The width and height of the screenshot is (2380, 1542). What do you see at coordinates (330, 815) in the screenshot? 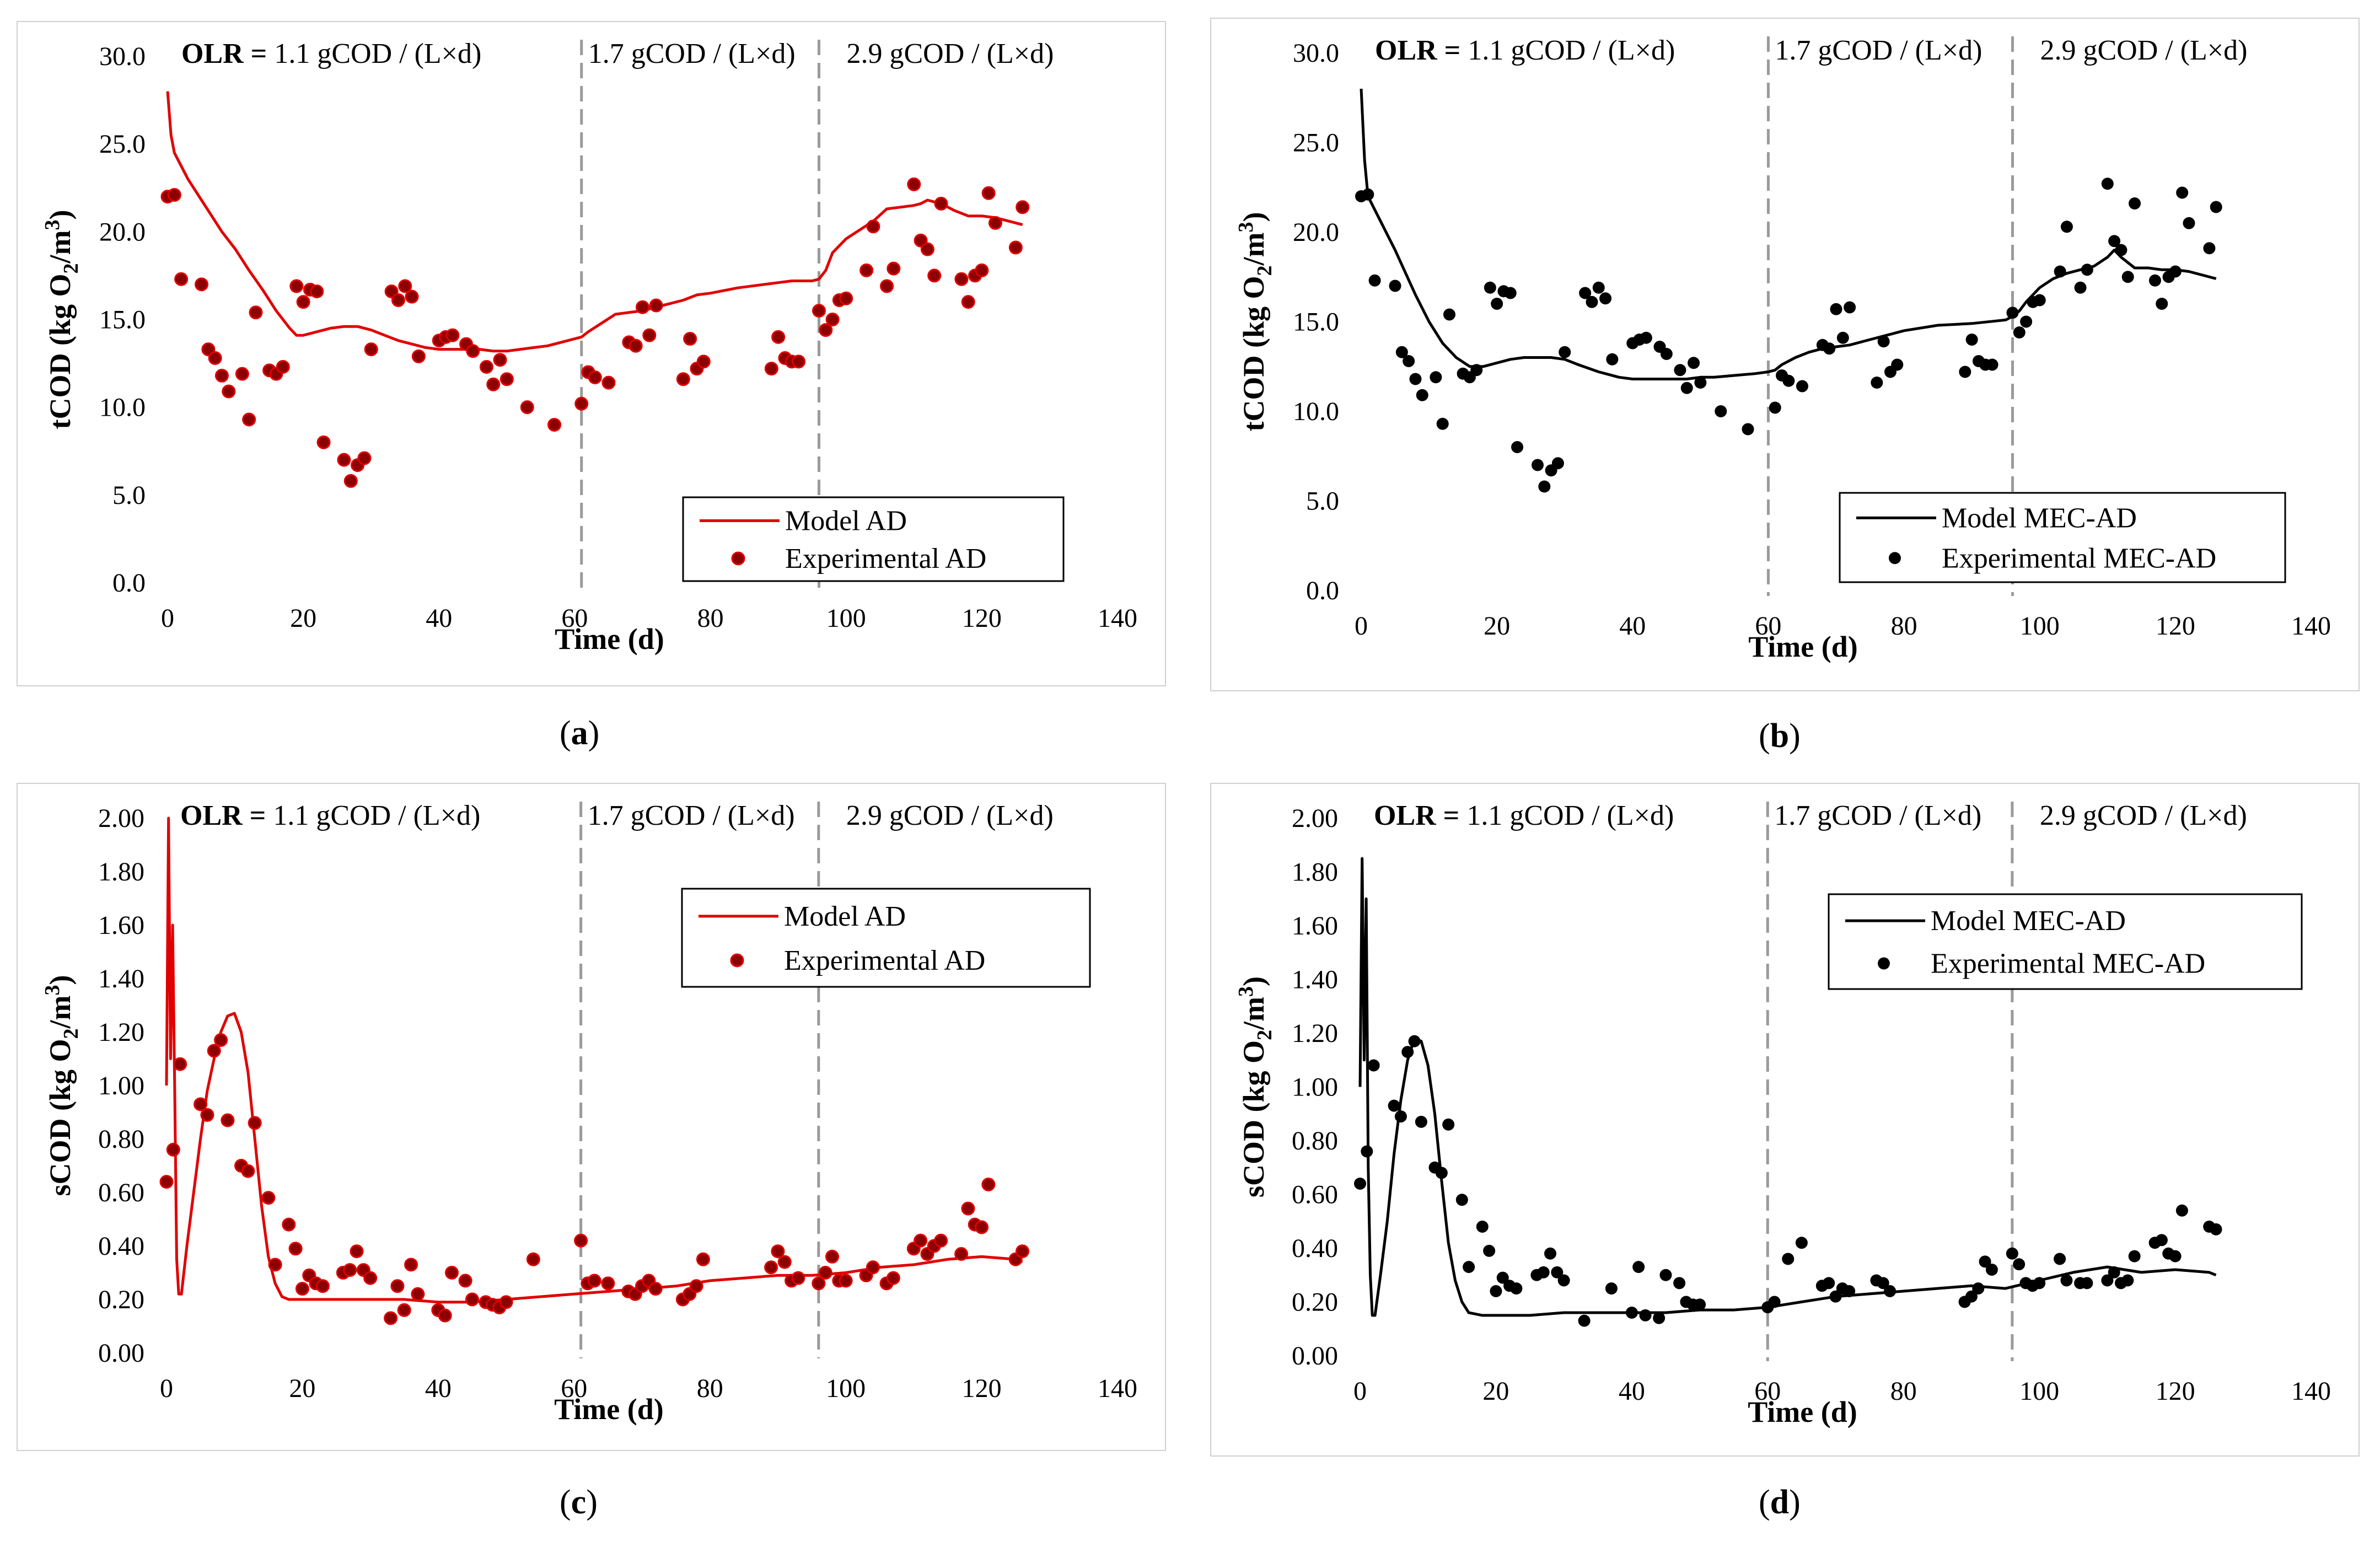
I see `olr-label-1: OLR = 1.1 gCOD / (L×d)` at bounding box center [330, 815].